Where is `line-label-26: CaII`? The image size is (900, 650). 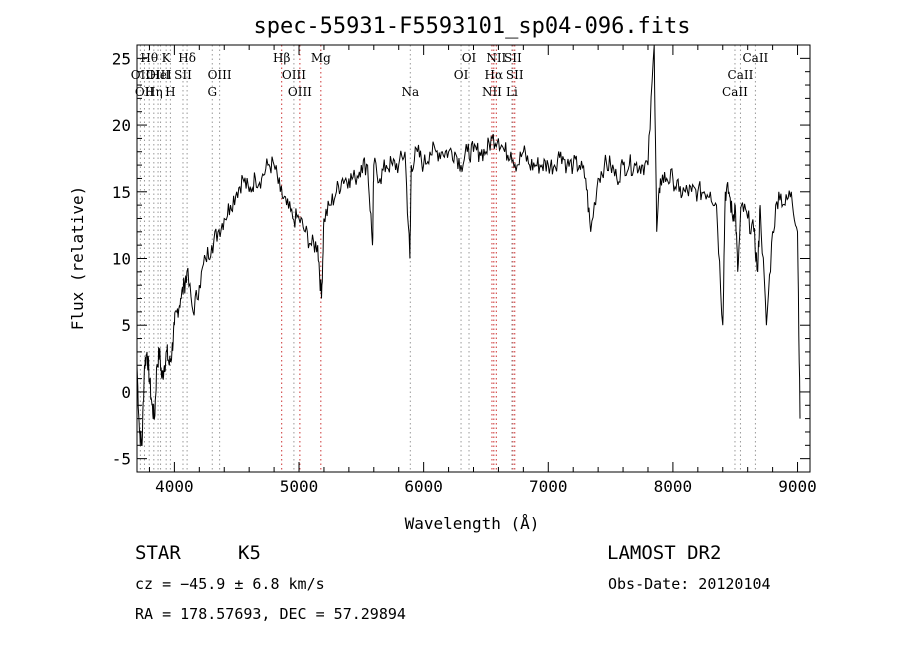 line-label-26: CaII is located at coordinates (741, 75).